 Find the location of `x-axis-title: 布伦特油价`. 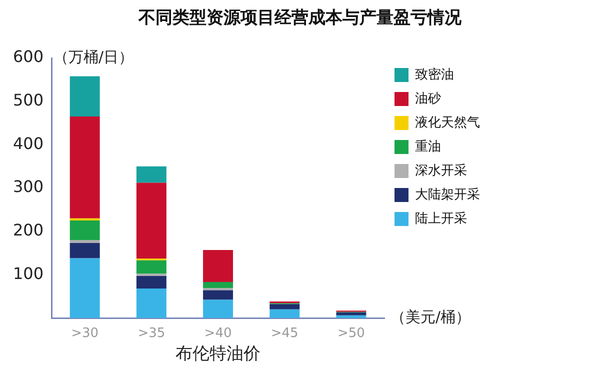

x-axis-title: 布伦特油价 is located at coordinates (218, 354).